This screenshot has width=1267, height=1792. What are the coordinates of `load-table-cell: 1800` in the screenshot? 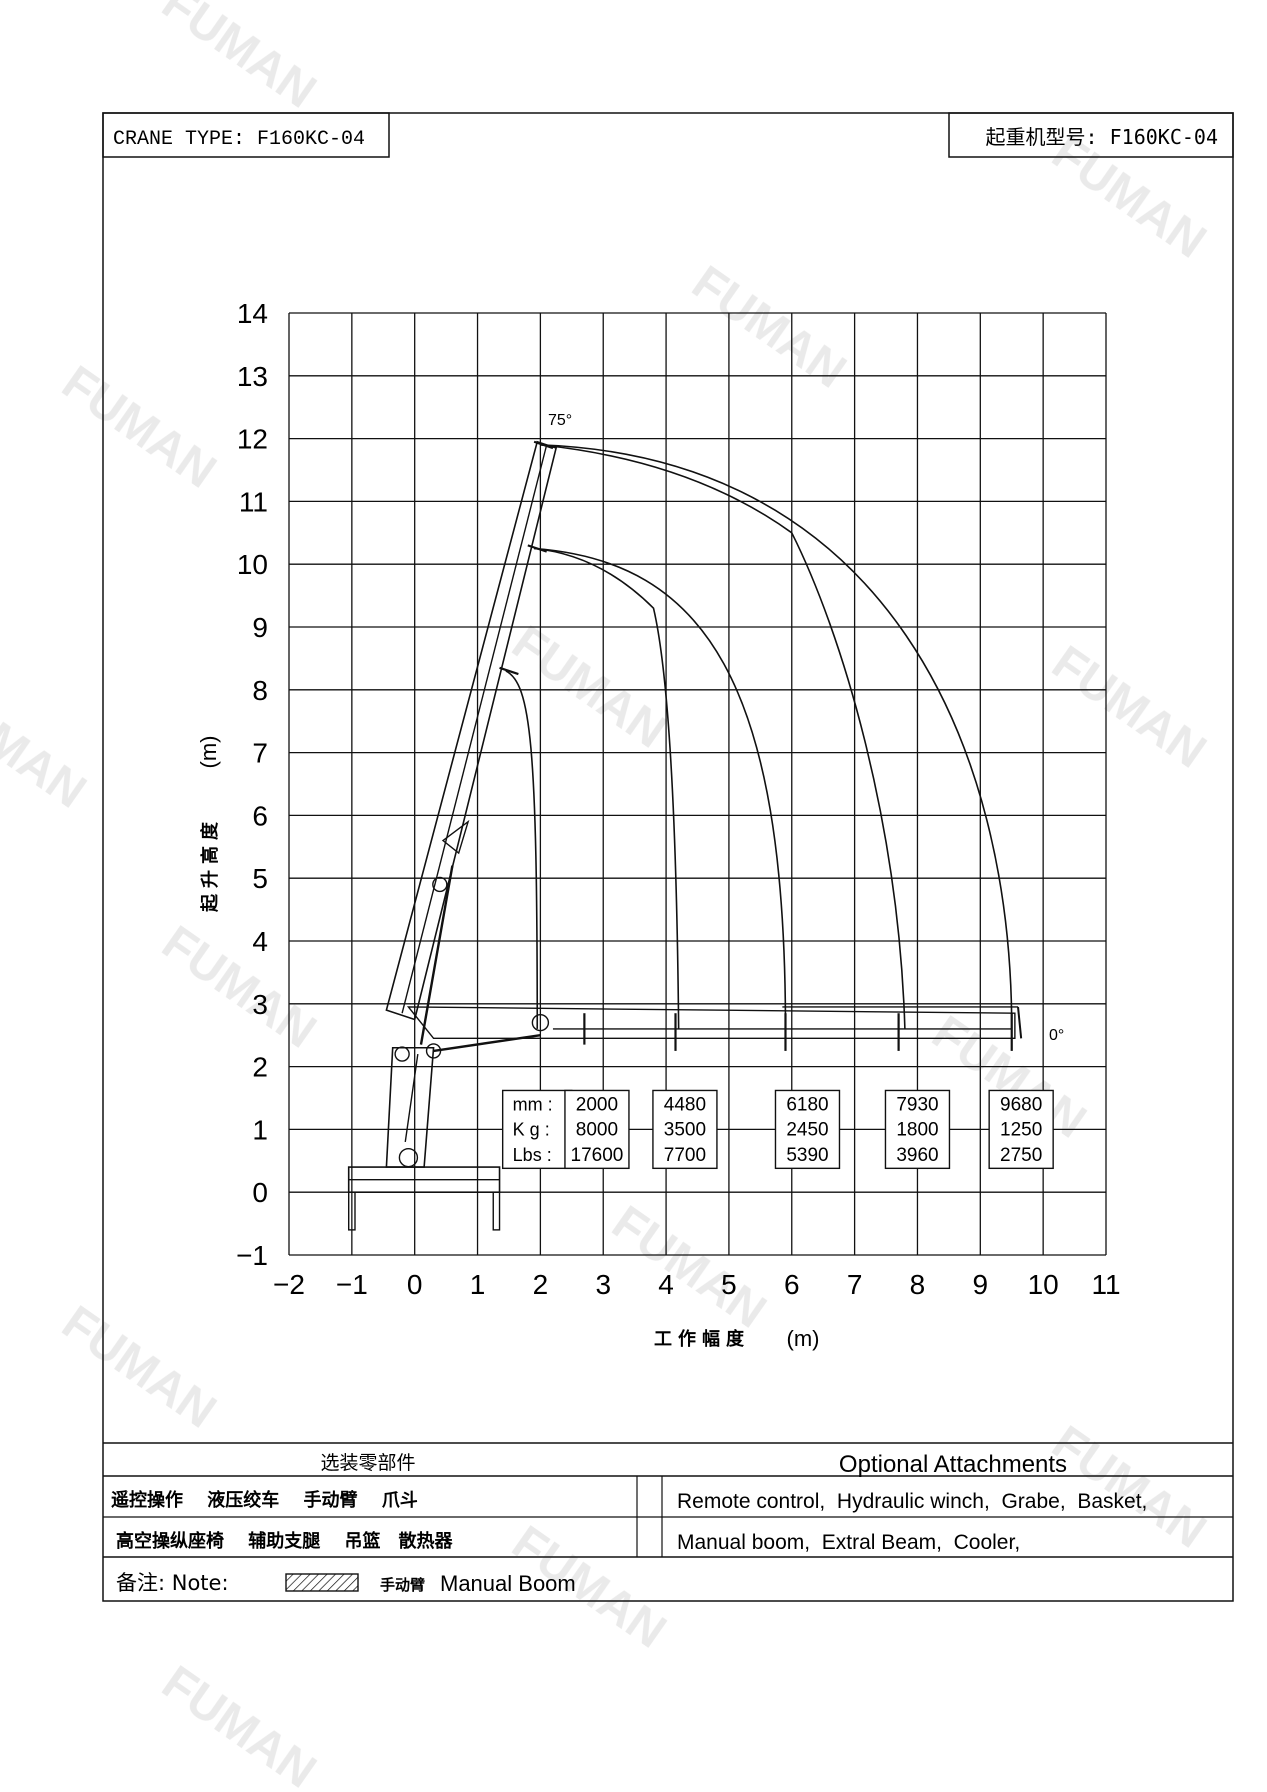 It's located at (917, 1130).